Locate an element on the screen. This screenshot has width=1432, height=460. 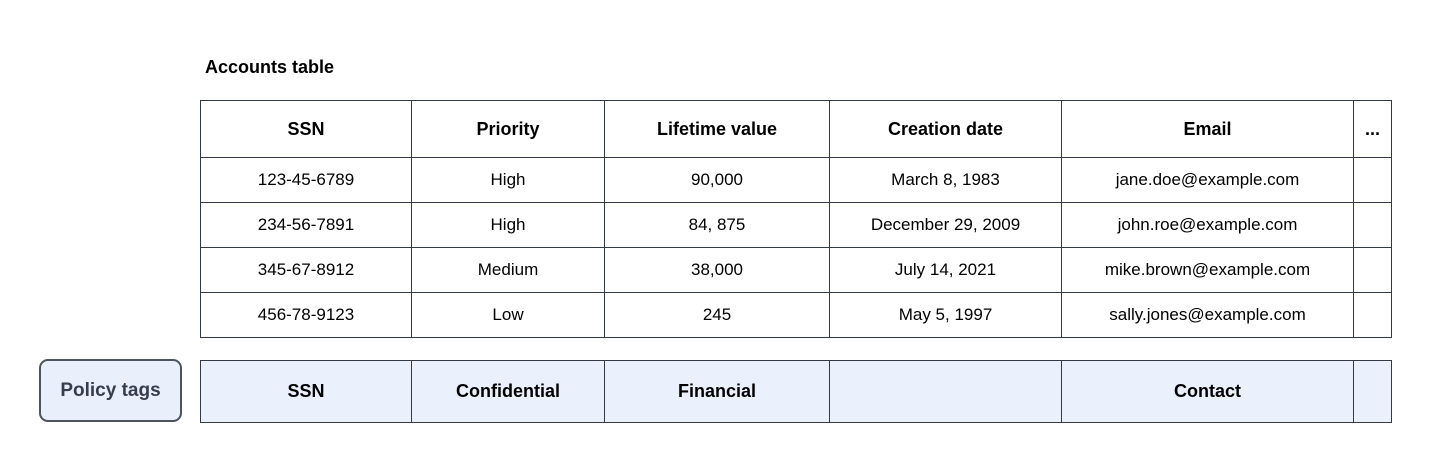
cell-lifetime-value: 84, 875 is located at coordinates (717, 225).